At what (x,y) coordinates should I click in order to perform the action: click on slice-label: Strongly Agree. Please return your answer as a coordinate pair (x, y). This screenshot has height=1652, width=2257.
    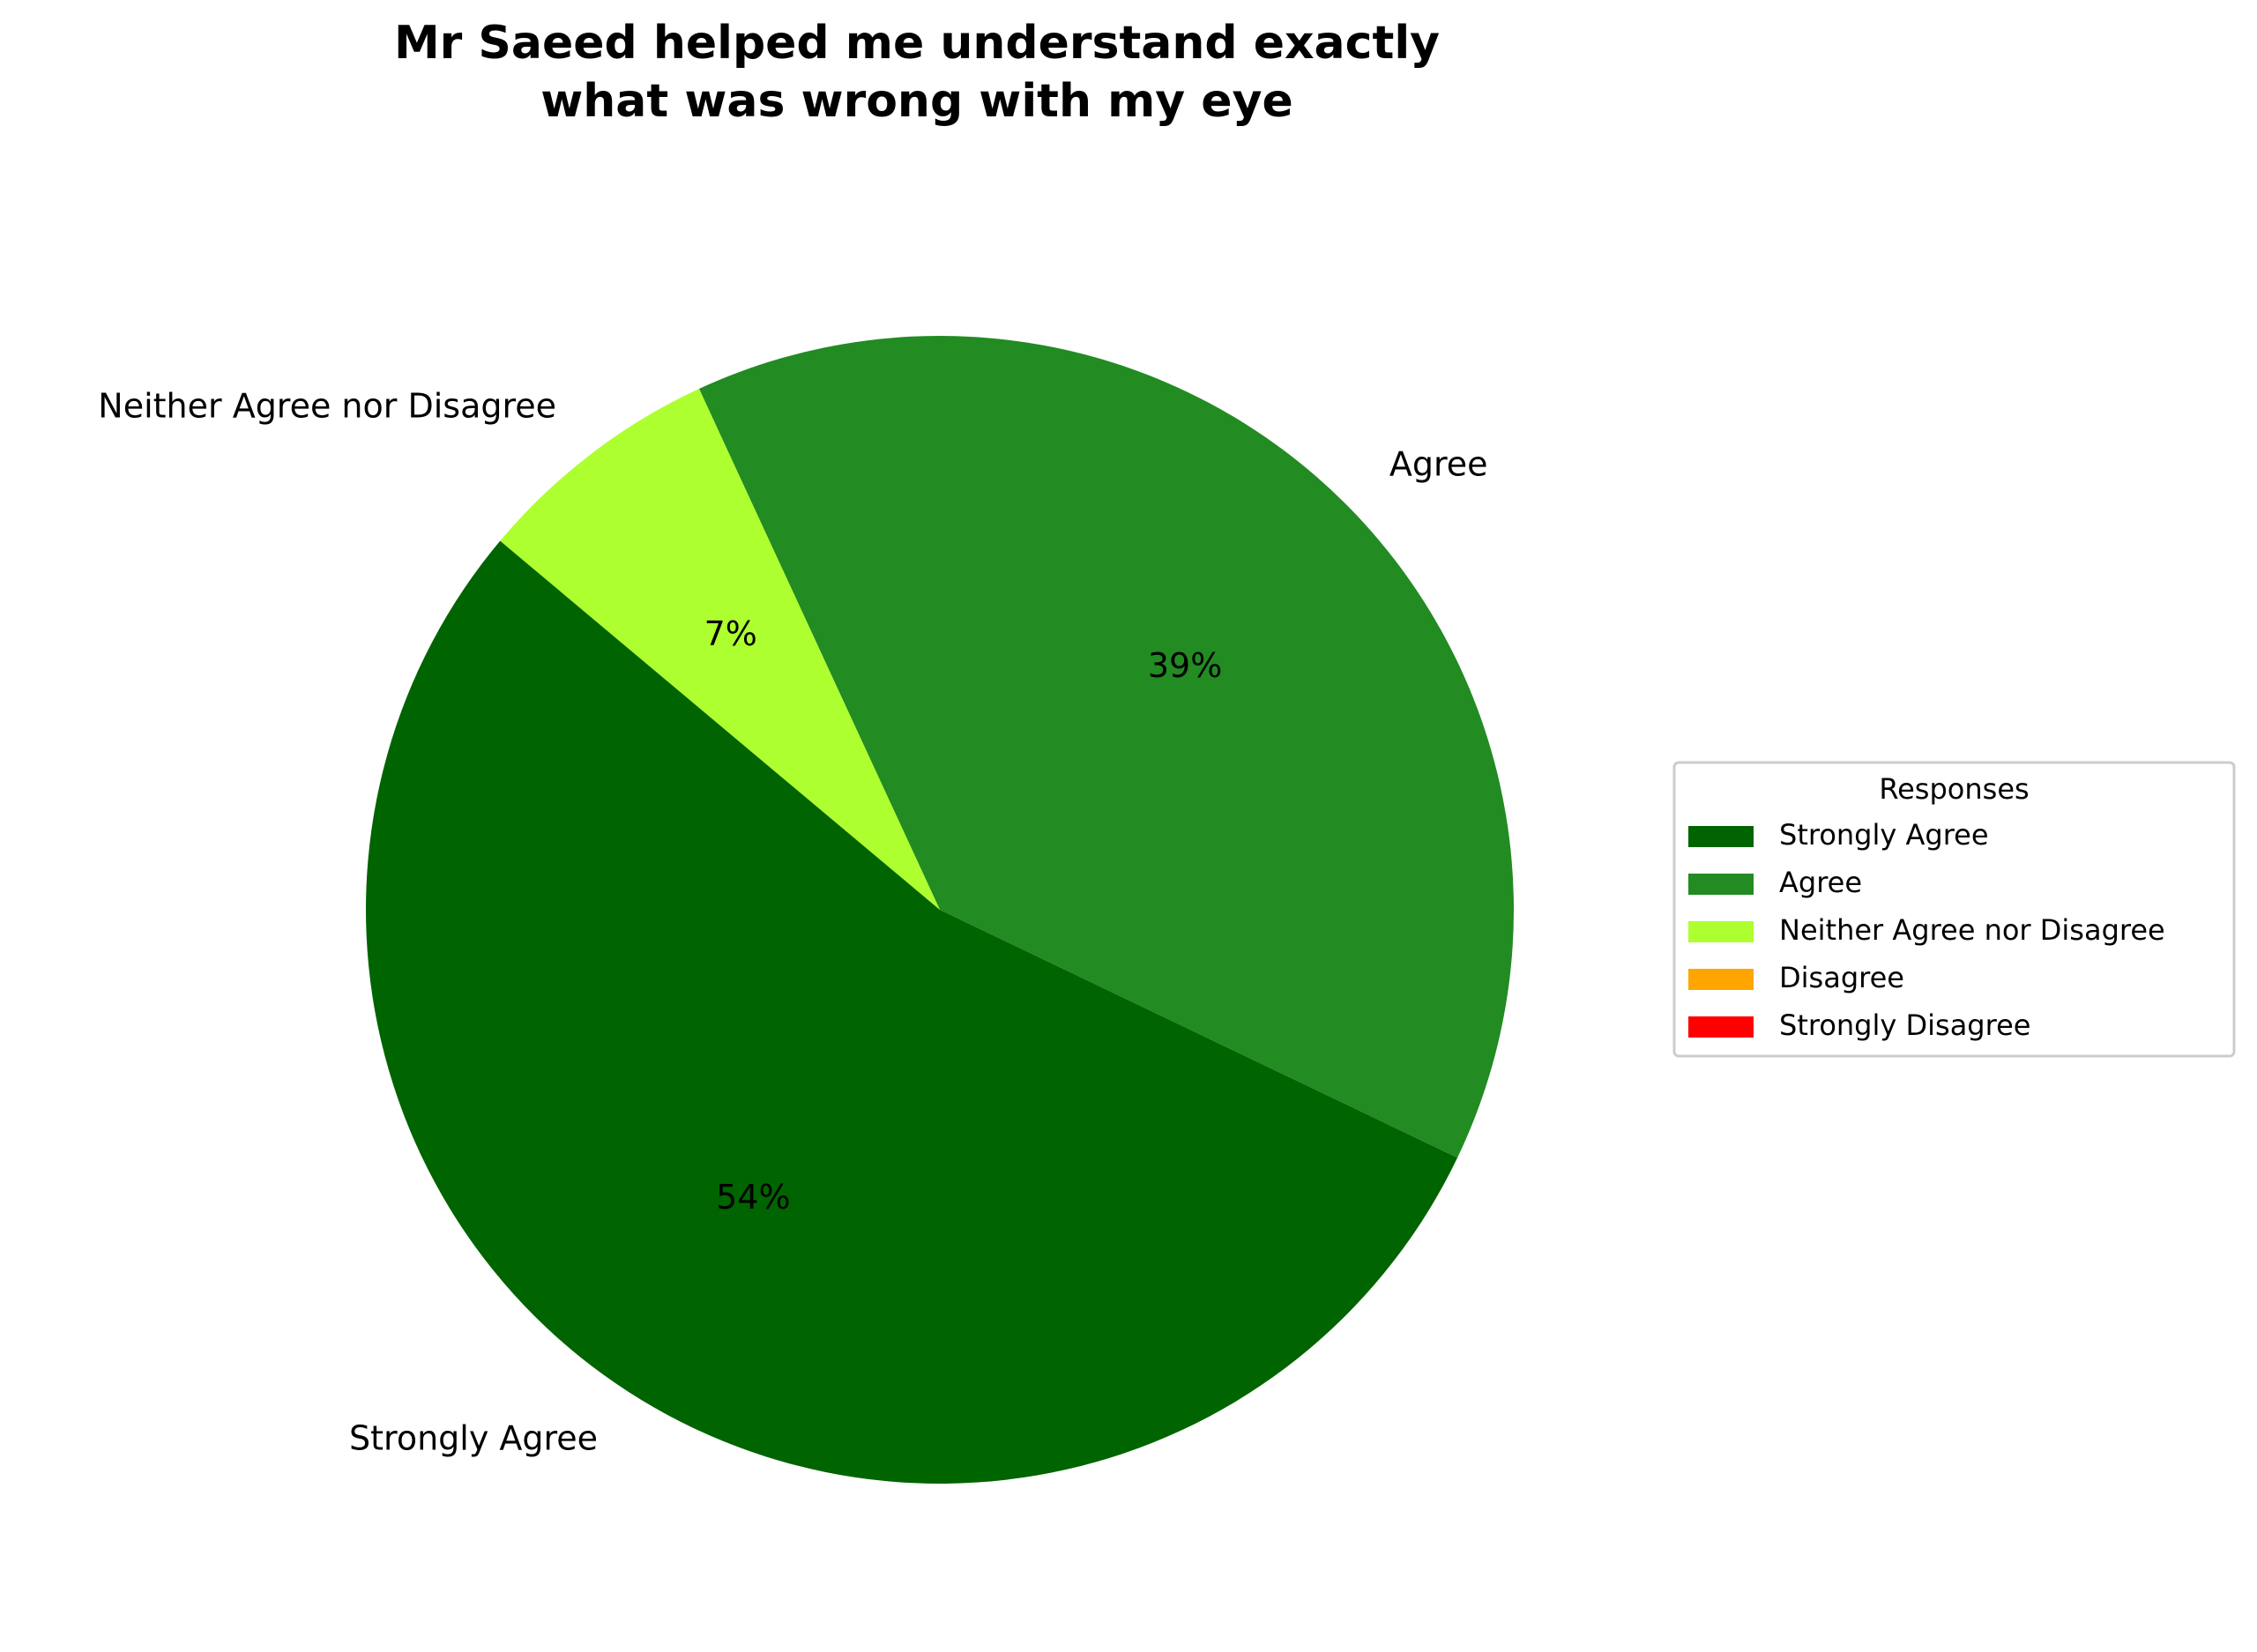
    Looking at the image, I should click on (473, 1437).